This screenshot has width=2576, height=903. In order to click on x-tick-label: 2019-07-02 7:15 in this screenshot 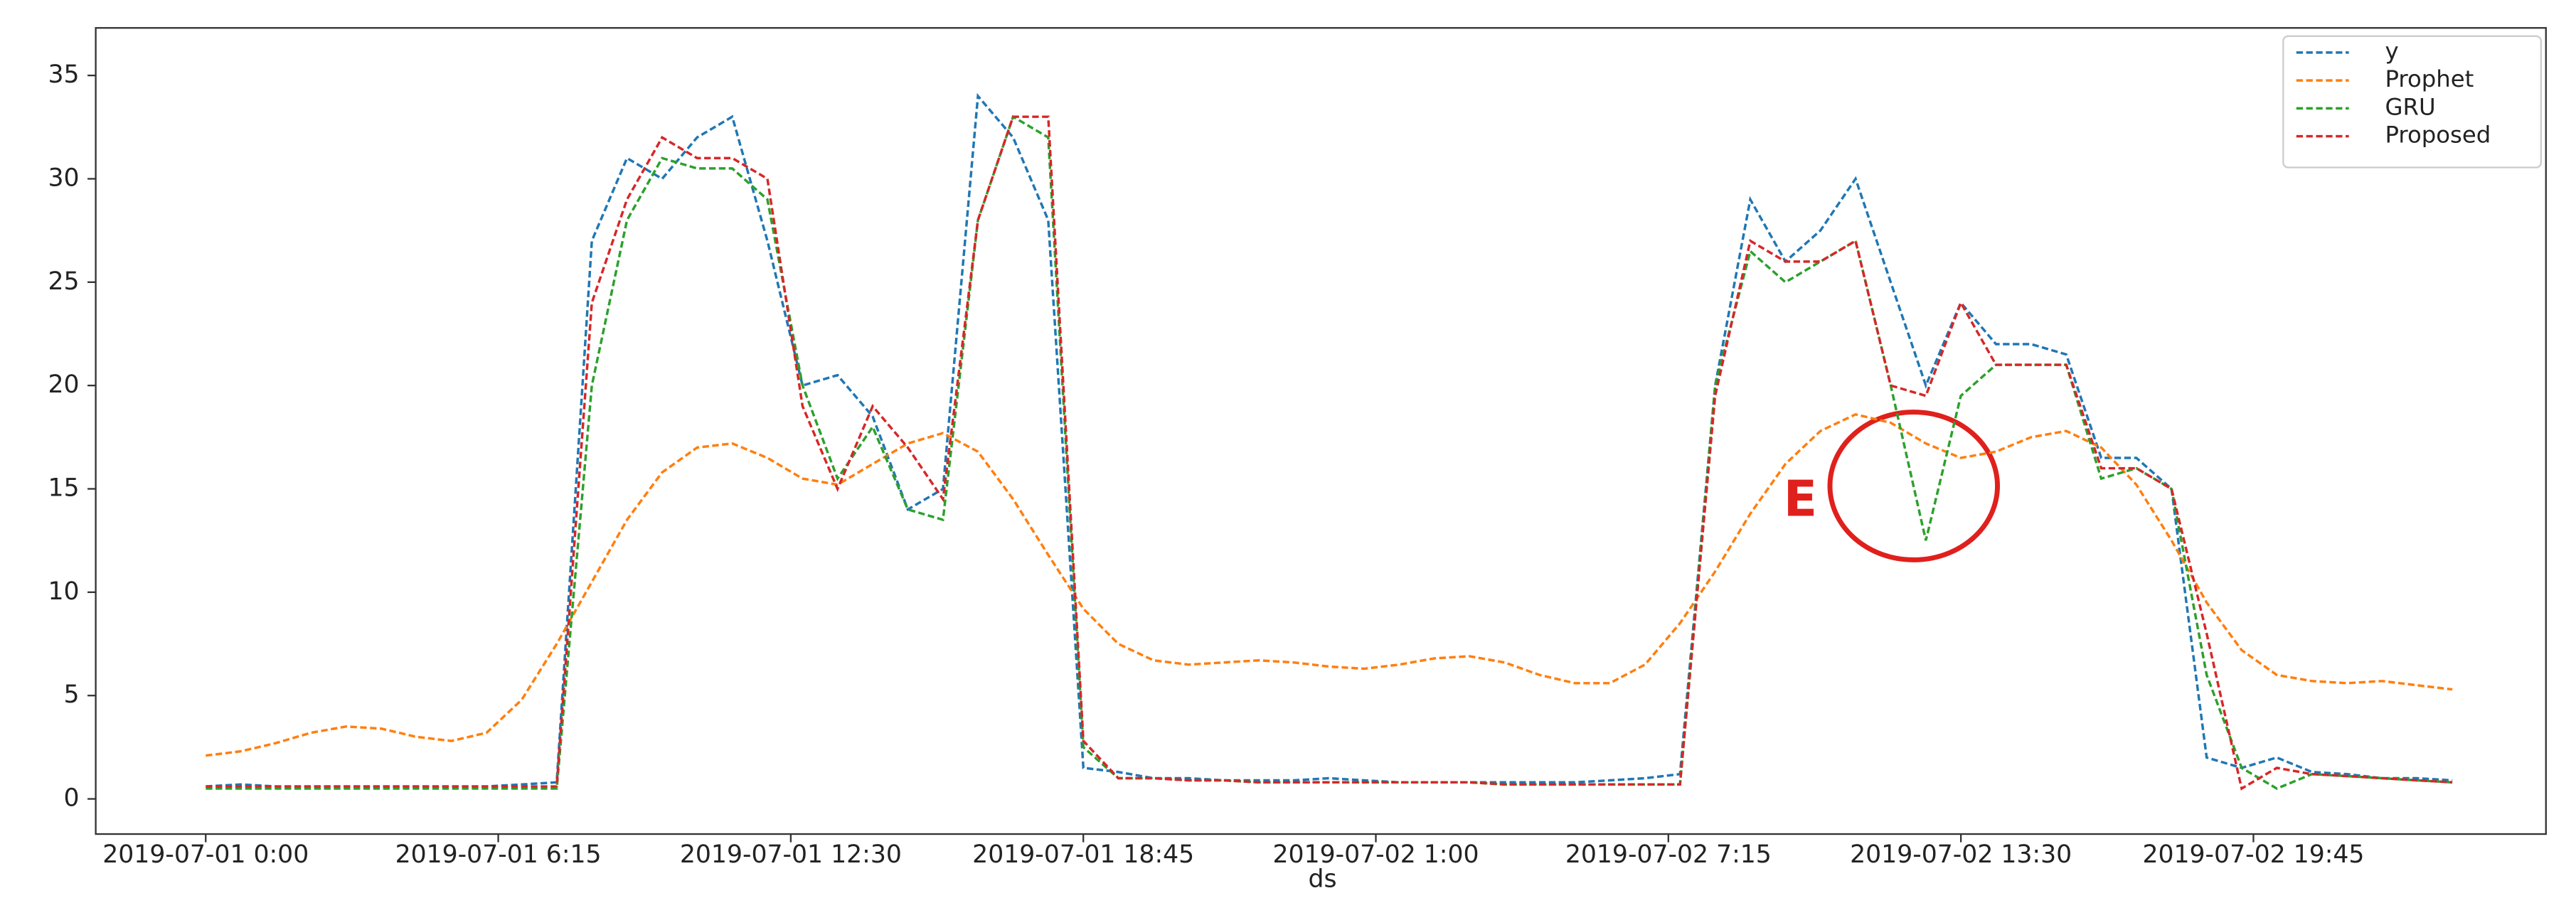, I will do `click(1668, 855)`.